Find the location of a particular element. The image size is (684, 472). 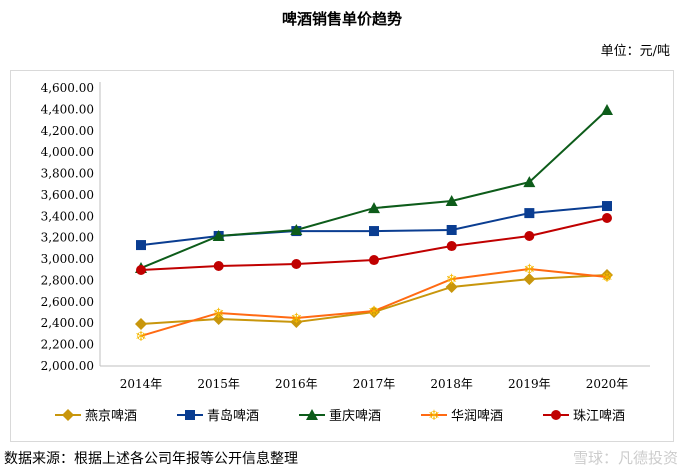

legend-label: 燕京啤酒 is located at coordinates (111, 416).